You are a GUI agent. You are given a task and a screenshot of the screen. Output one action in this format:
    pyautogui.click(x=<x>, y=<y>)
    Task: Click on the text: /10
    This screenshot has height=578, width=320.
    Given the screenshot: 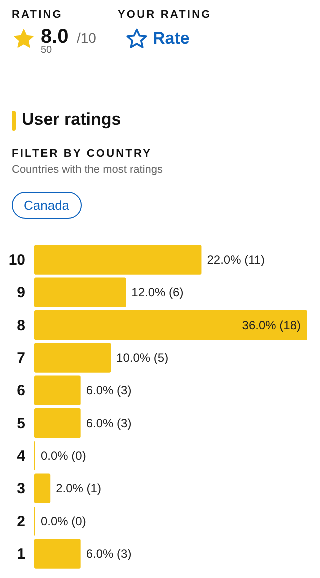 What is the action you would take?
    pyautogui.click(x=86, y=38)
    